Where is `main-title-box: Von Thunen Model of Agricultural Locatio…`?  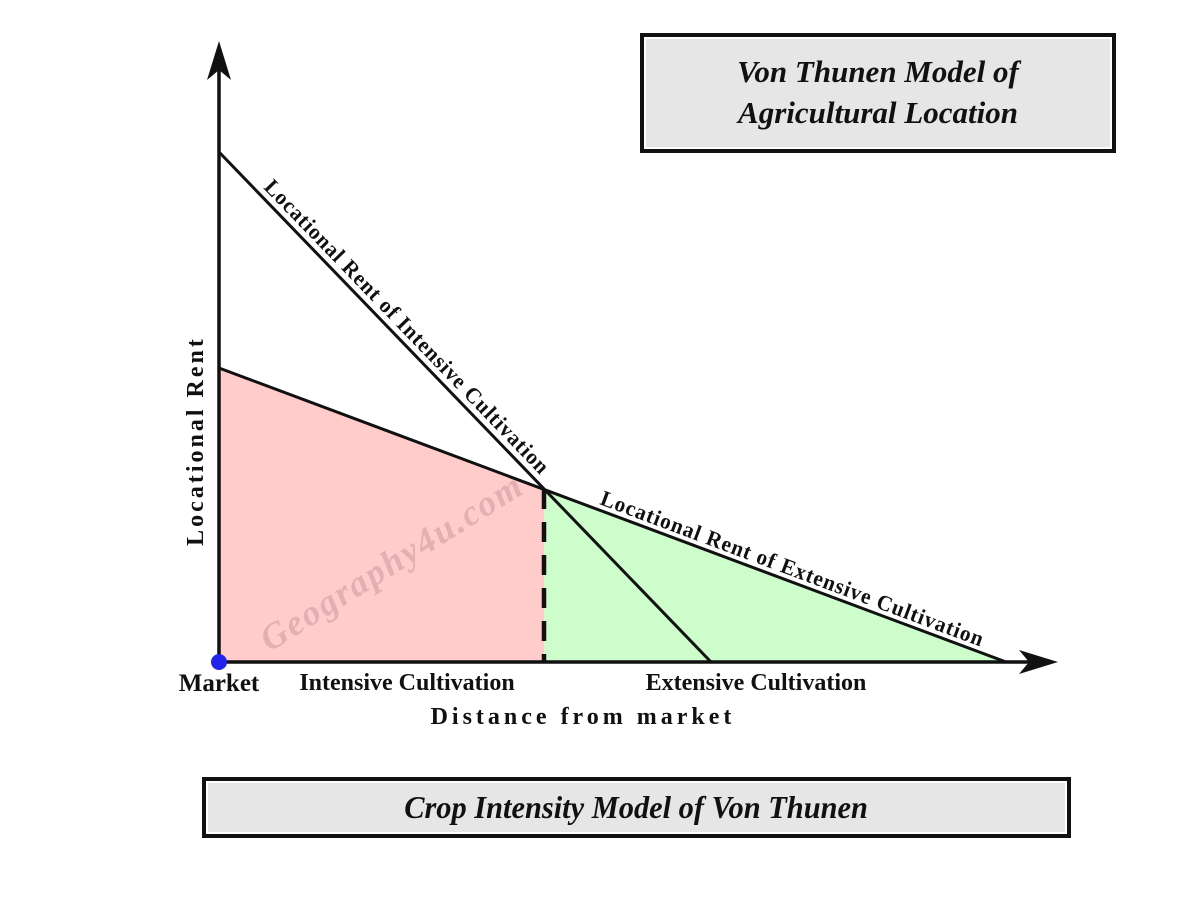
main-title-box: Von Thunen Model of Agricultural Locatio… is located at coordinates (878, 93).